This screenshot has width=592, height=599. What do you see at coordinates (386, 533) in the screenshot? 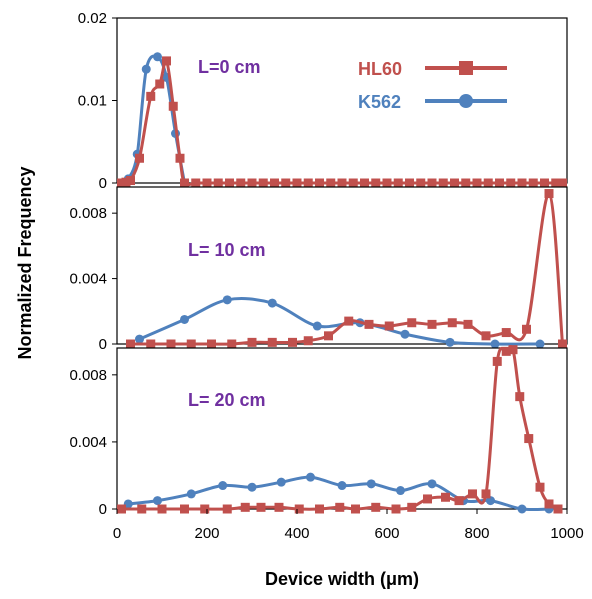
I see `x-tick-label: 600` at bounding box center [386, 533].